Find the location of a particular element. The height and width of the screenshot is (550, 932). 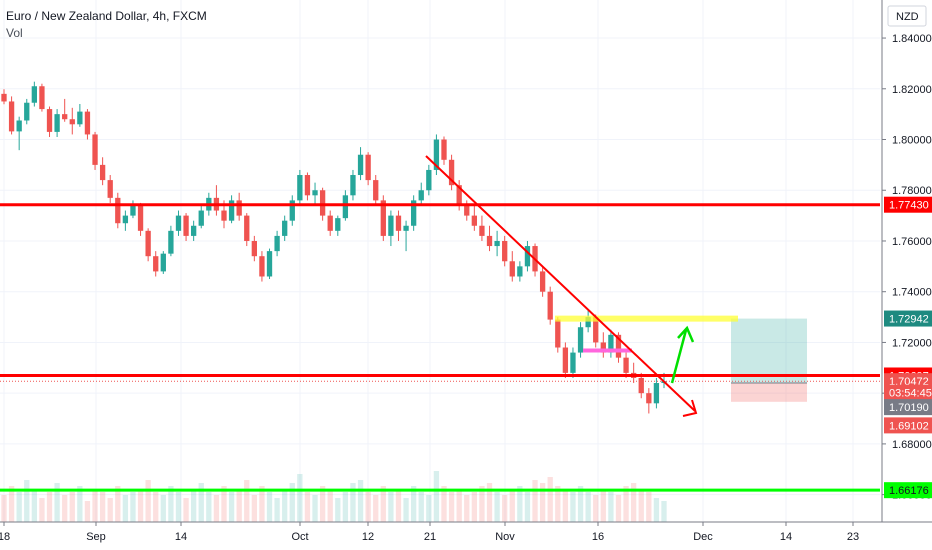

currency-badge is located at coordinates (907, 16).